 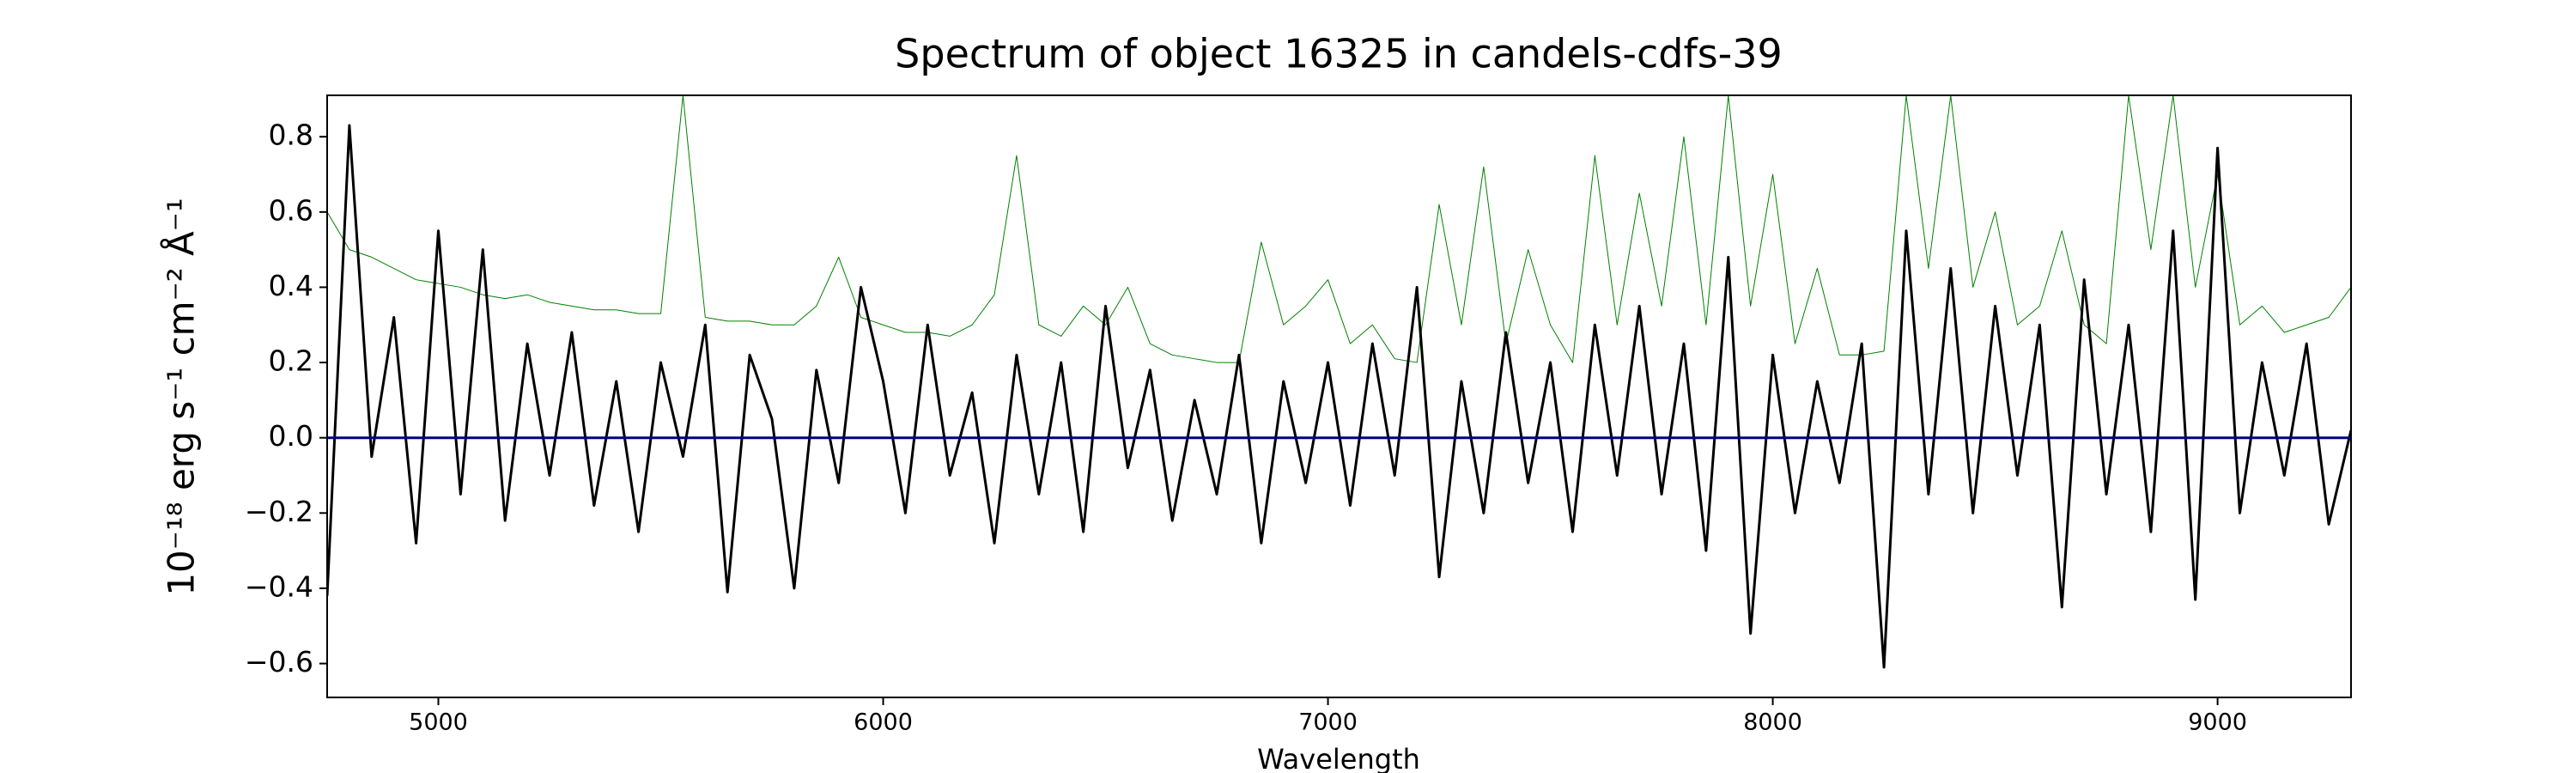 I want to click on y-tick-label: 0.0, so click(x=291, y=436).